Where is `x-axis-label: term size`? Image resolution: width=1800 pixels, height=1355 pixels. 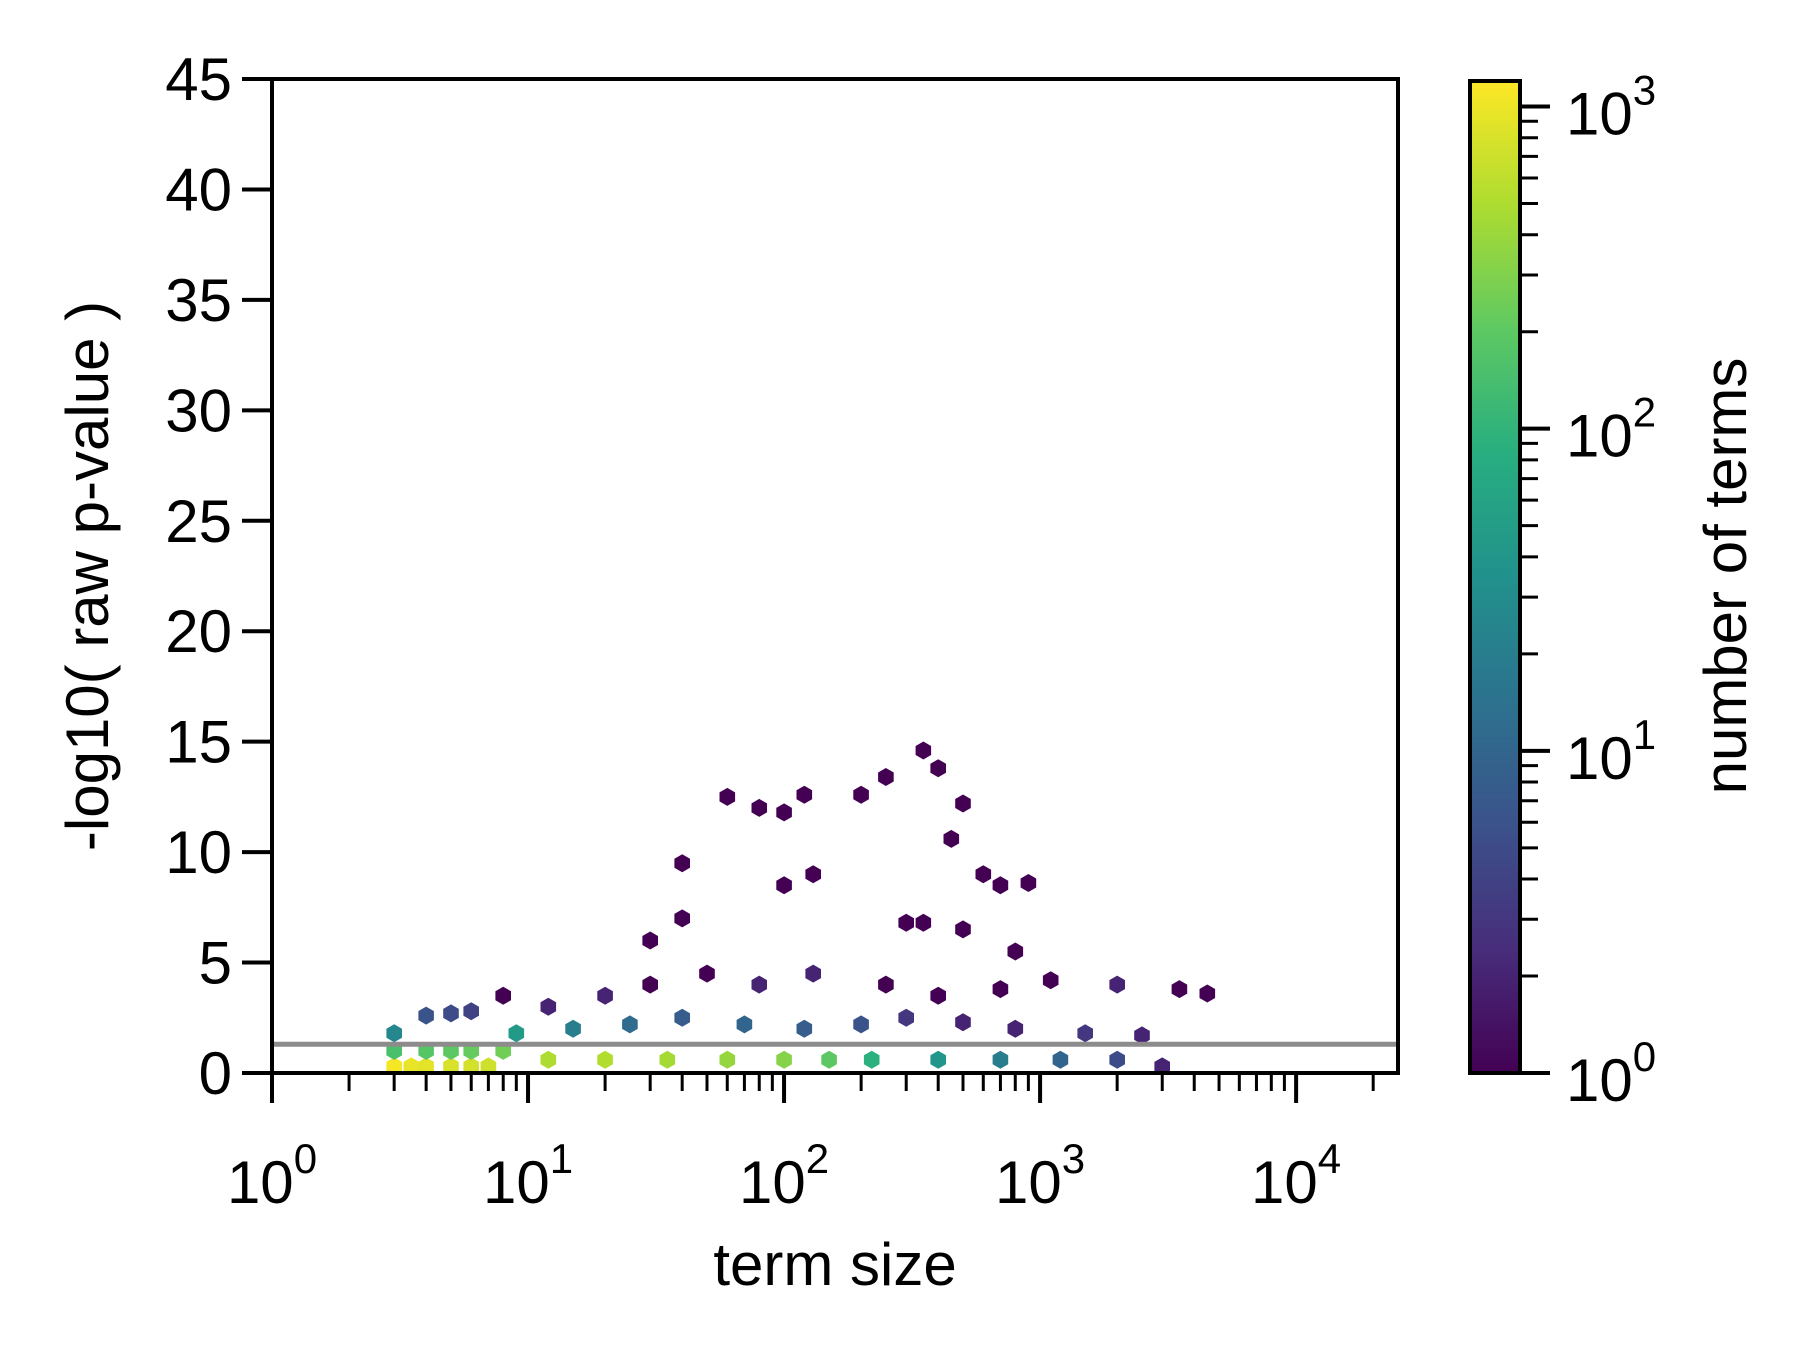
x-axis-label: term size is located at coordinates (834, 1264).